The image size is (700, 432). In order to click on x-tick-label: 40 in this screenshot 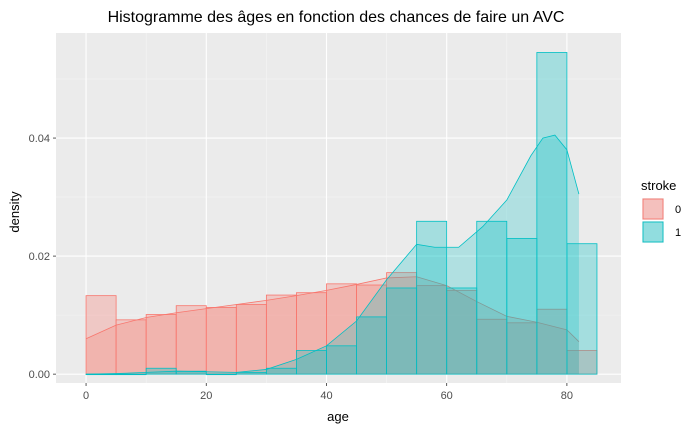, I will do `click(326, 396)`.